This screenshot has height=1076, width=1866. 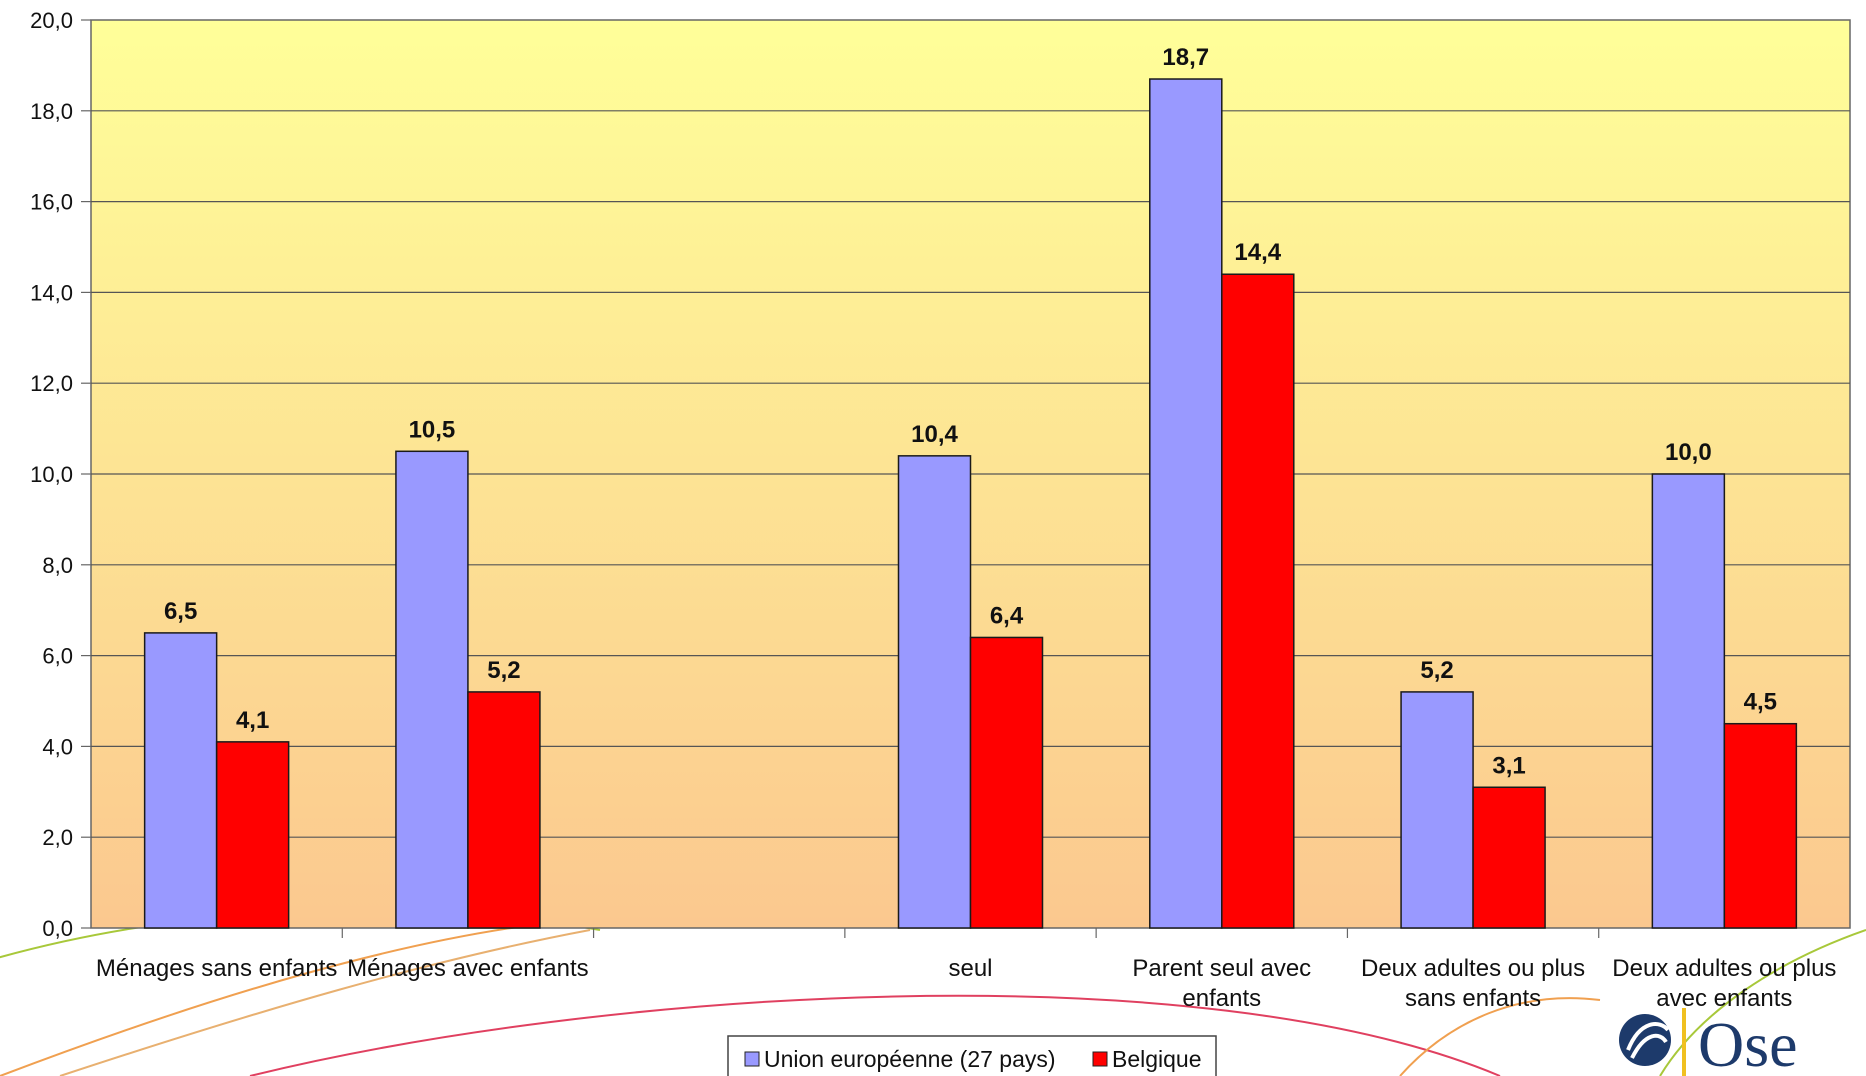 What do you see at coordinates (51, 111) in the screenshot?
I see `y-tick-label: 18,0` at bounding box center [51, 111].